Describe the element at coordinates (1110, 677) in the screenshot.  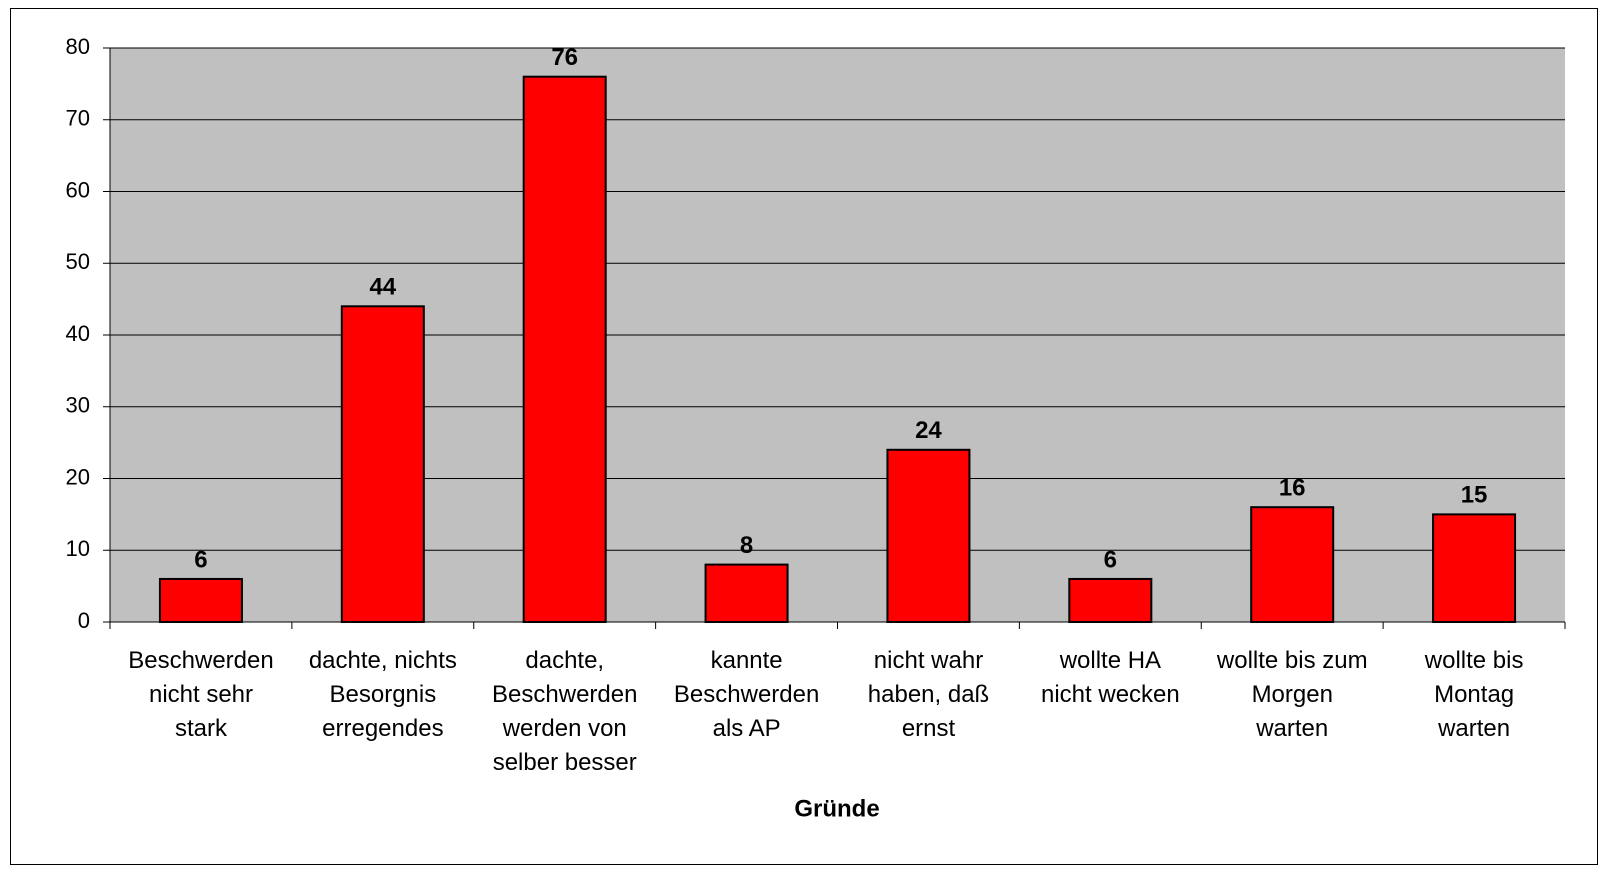
I see `x-tick-label: wollte HA nicht wecken` at that location.